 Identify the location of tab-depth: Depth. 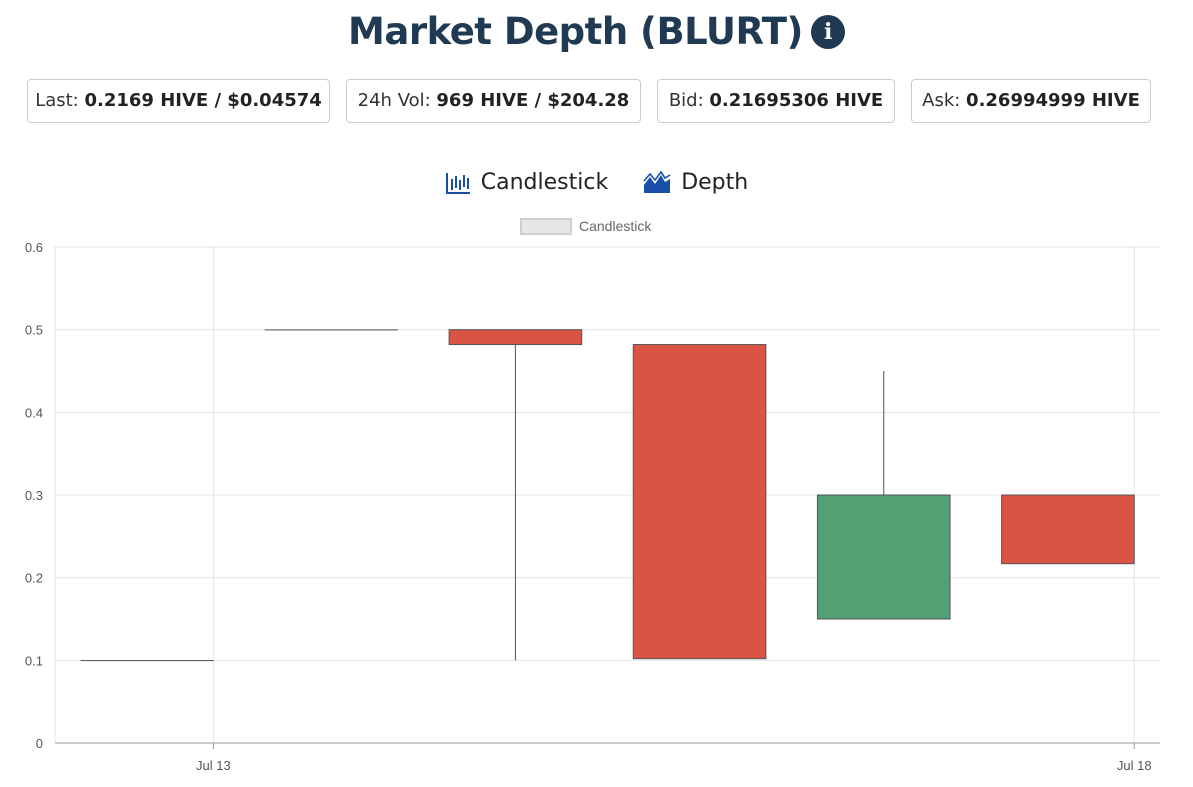
(695, 182).